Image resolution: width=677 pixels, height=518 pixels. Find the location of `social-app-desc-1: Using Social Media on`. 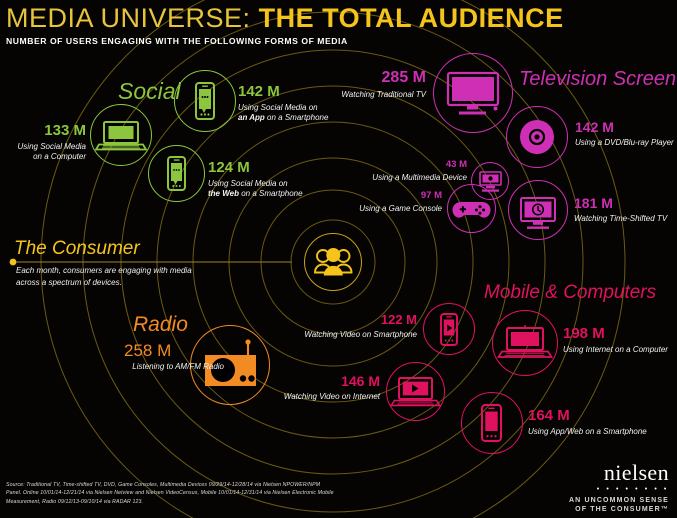

social-app-desc-1: Using Social Media on is located at coordinates (278, 107).